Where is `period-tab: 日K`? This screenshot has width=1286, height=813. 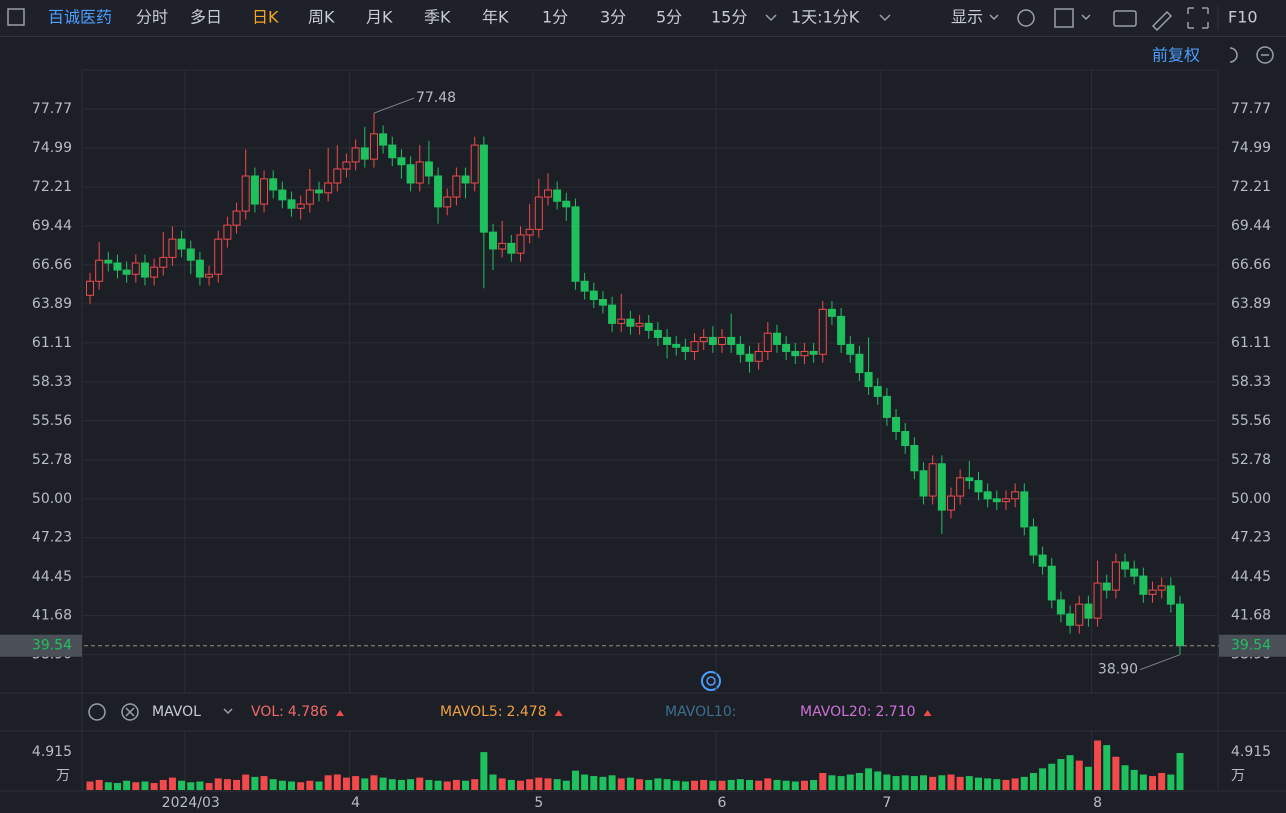
period-tab: 日K is located at coordinates (265, 17).